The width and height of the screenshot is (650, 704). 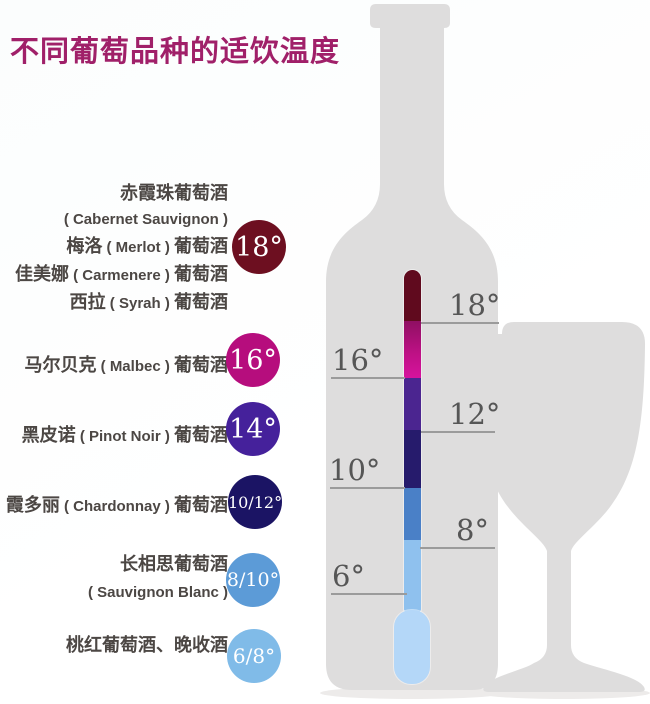 I want to click on scale-label-8: 8°, so click(x=472, y=530).